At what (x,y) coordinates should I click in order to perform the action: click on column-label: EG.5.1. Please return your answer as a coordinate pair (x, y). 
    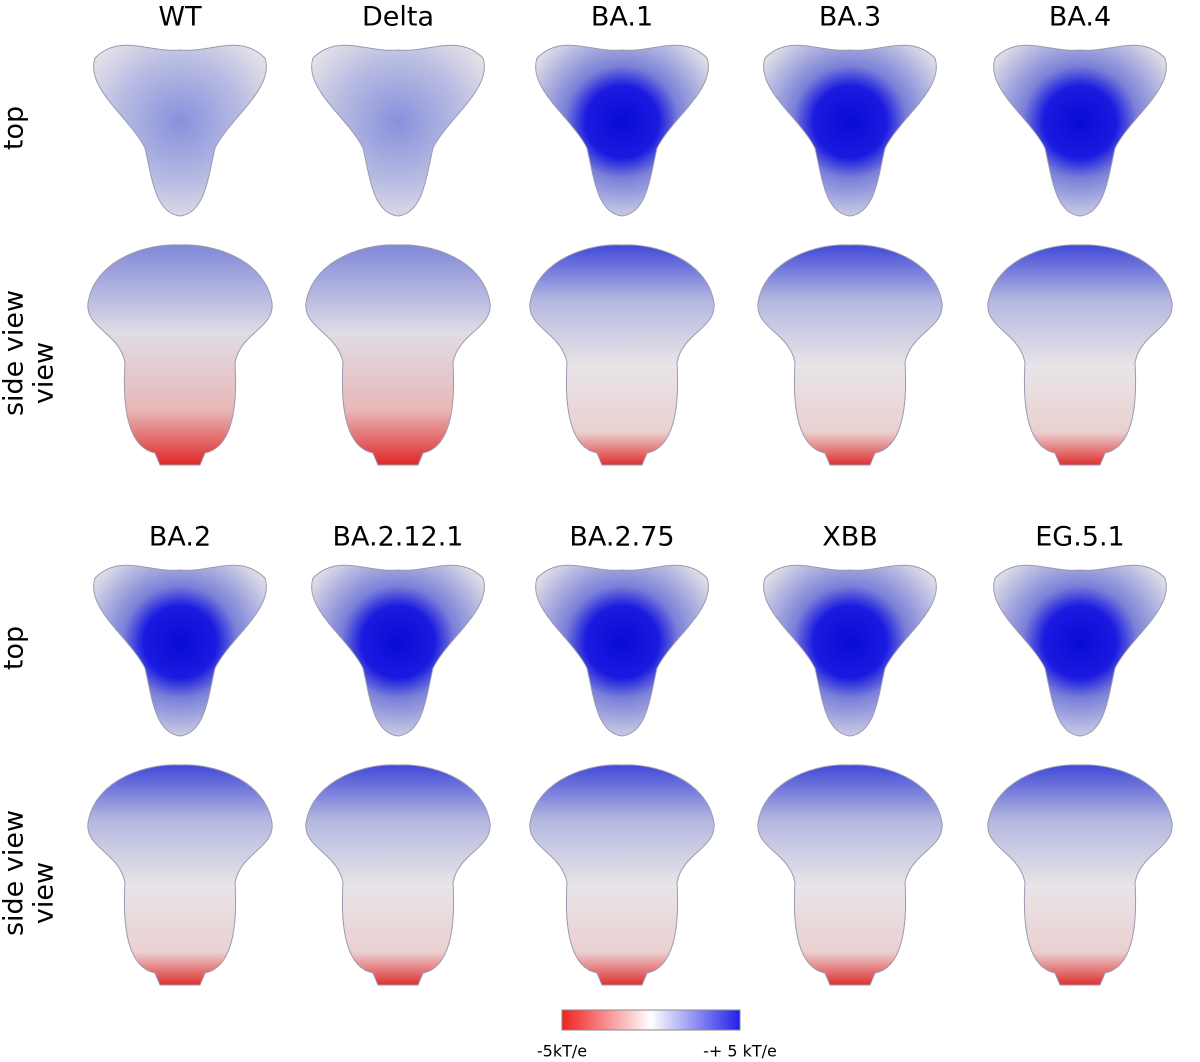
    Looking at the image, I should click on (1080, 537).